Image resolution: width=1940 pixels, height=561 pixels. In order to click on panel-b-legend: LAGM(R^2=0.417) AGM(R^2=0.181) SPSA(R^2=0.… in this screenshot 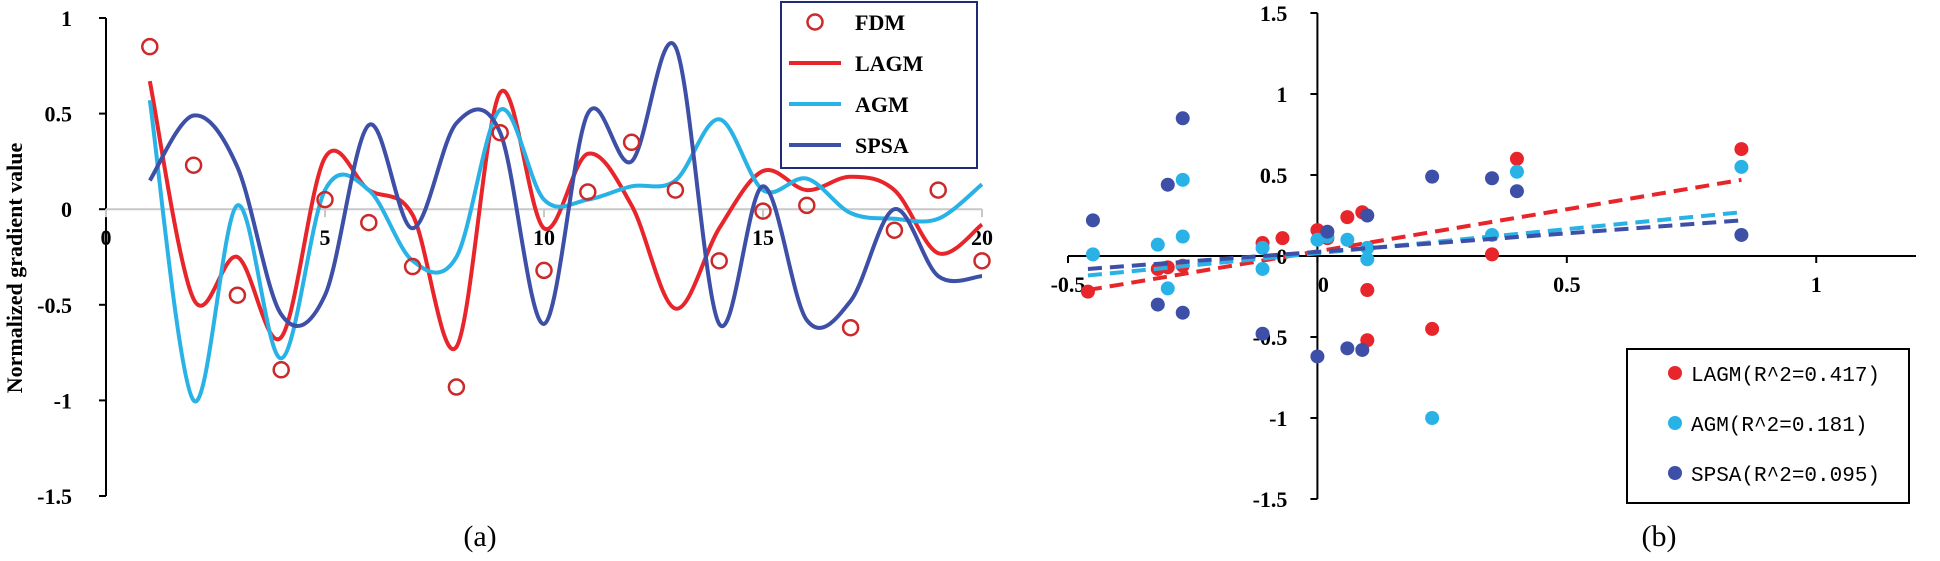, I will do `click(1768, 426)`.